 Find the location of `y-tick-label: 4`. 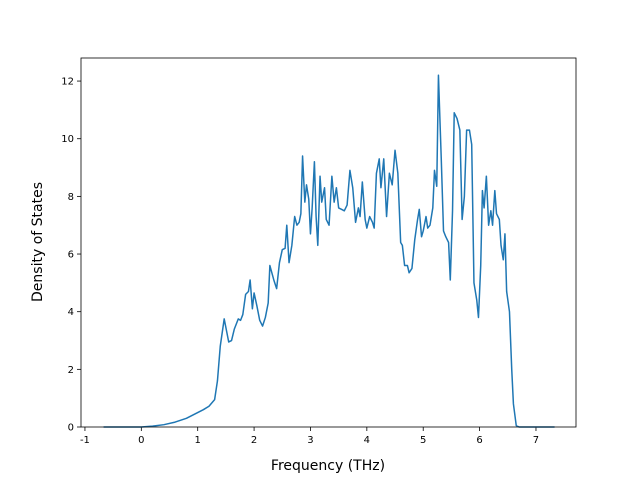

y-tick-label: 4 is located at coordinates (71, 312).